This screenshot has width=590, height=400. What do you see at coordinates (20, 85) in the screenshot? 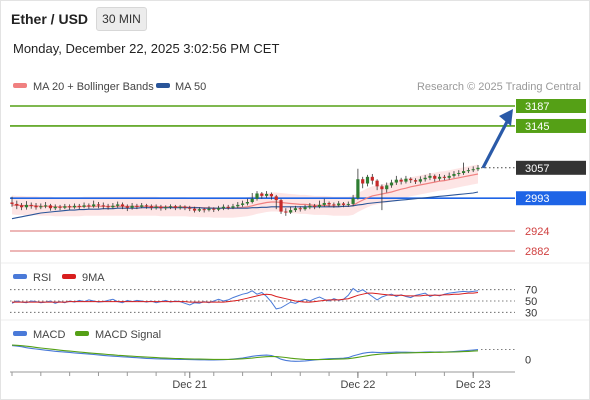
I see `ma20-legend-swatch` at bounding box center [20, 85].